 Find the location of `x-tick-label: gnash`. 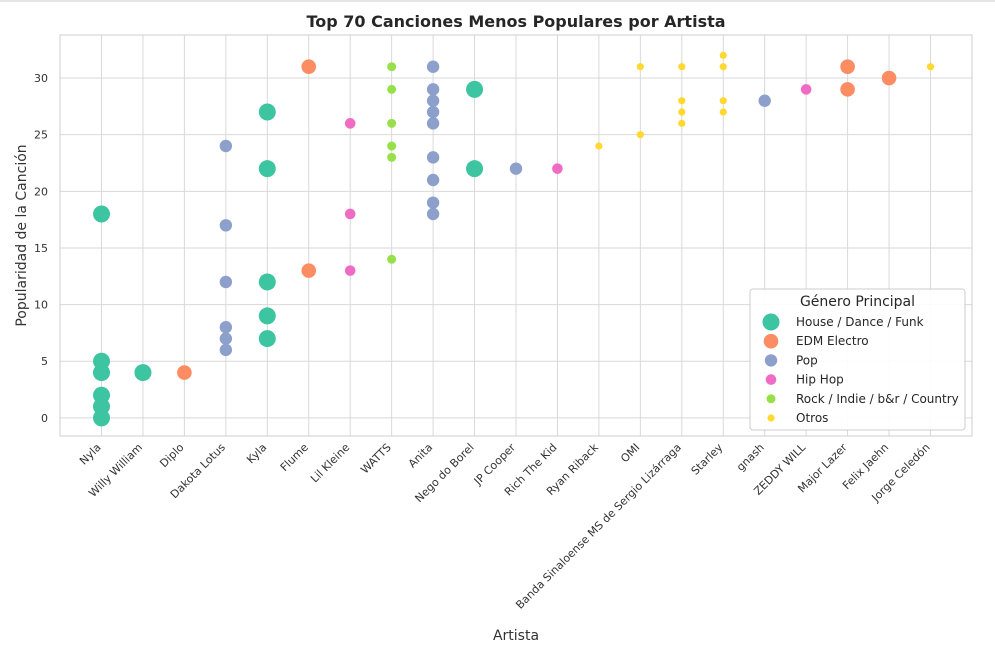

x-tick-label: gnash is located at coordinates (750, 457).